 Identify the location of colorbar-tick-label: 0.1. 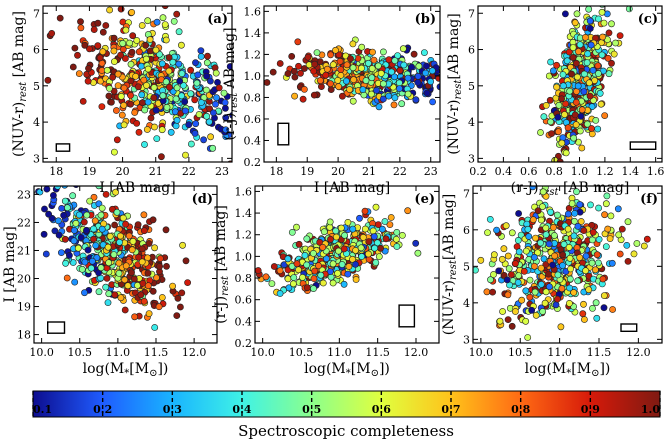
(42, 409).